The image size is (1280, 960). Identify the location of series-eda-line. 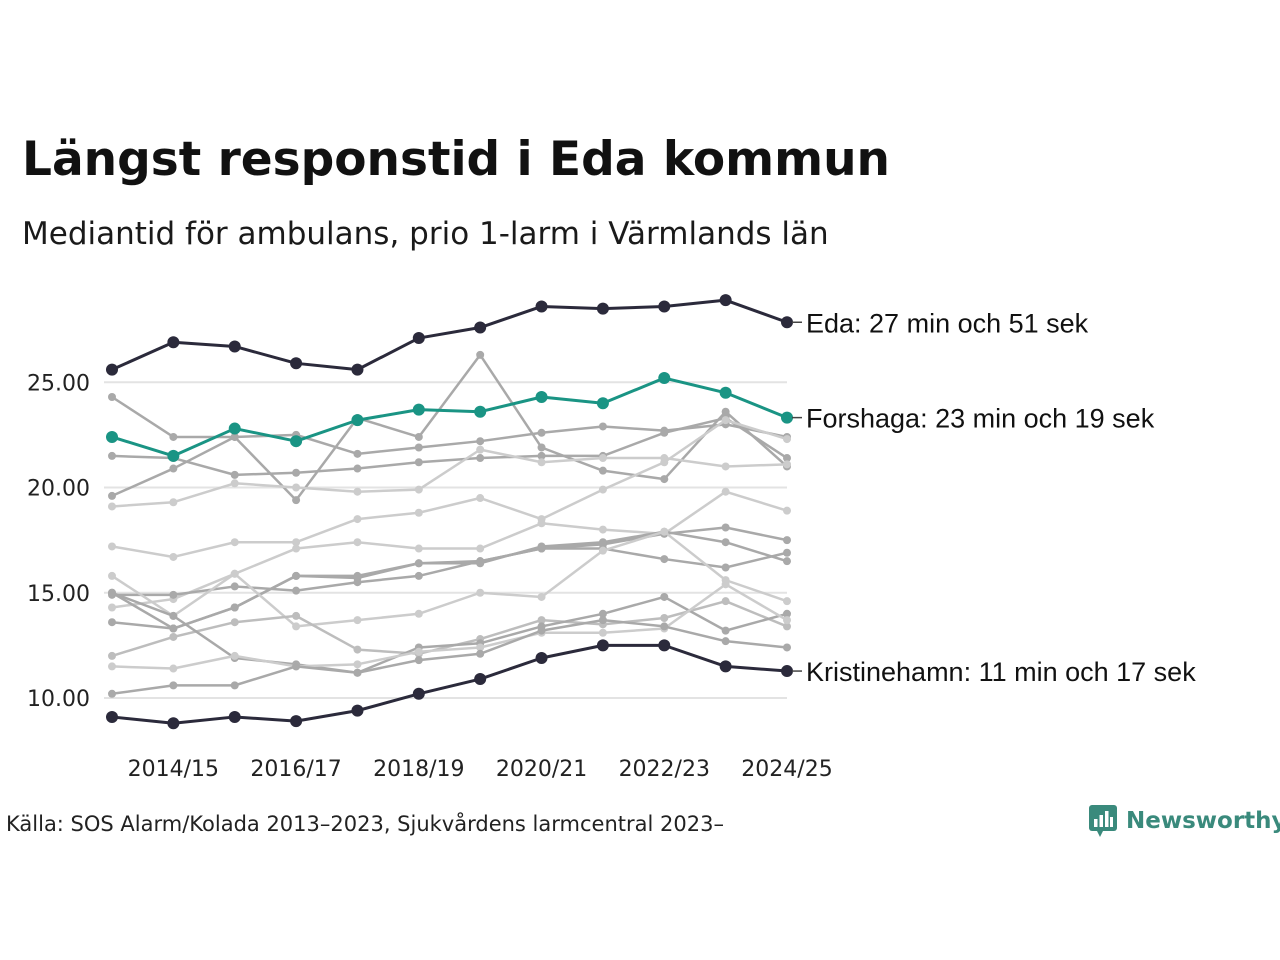
(449, 335).